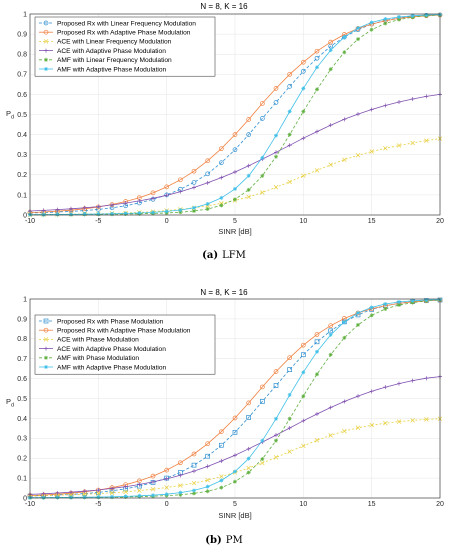 The width and height of the screenshot is (449, 550). Describe the element at coordinates (234, 231) in the screenshot. I see `x-axis-label: SINR [dB]` at that location.